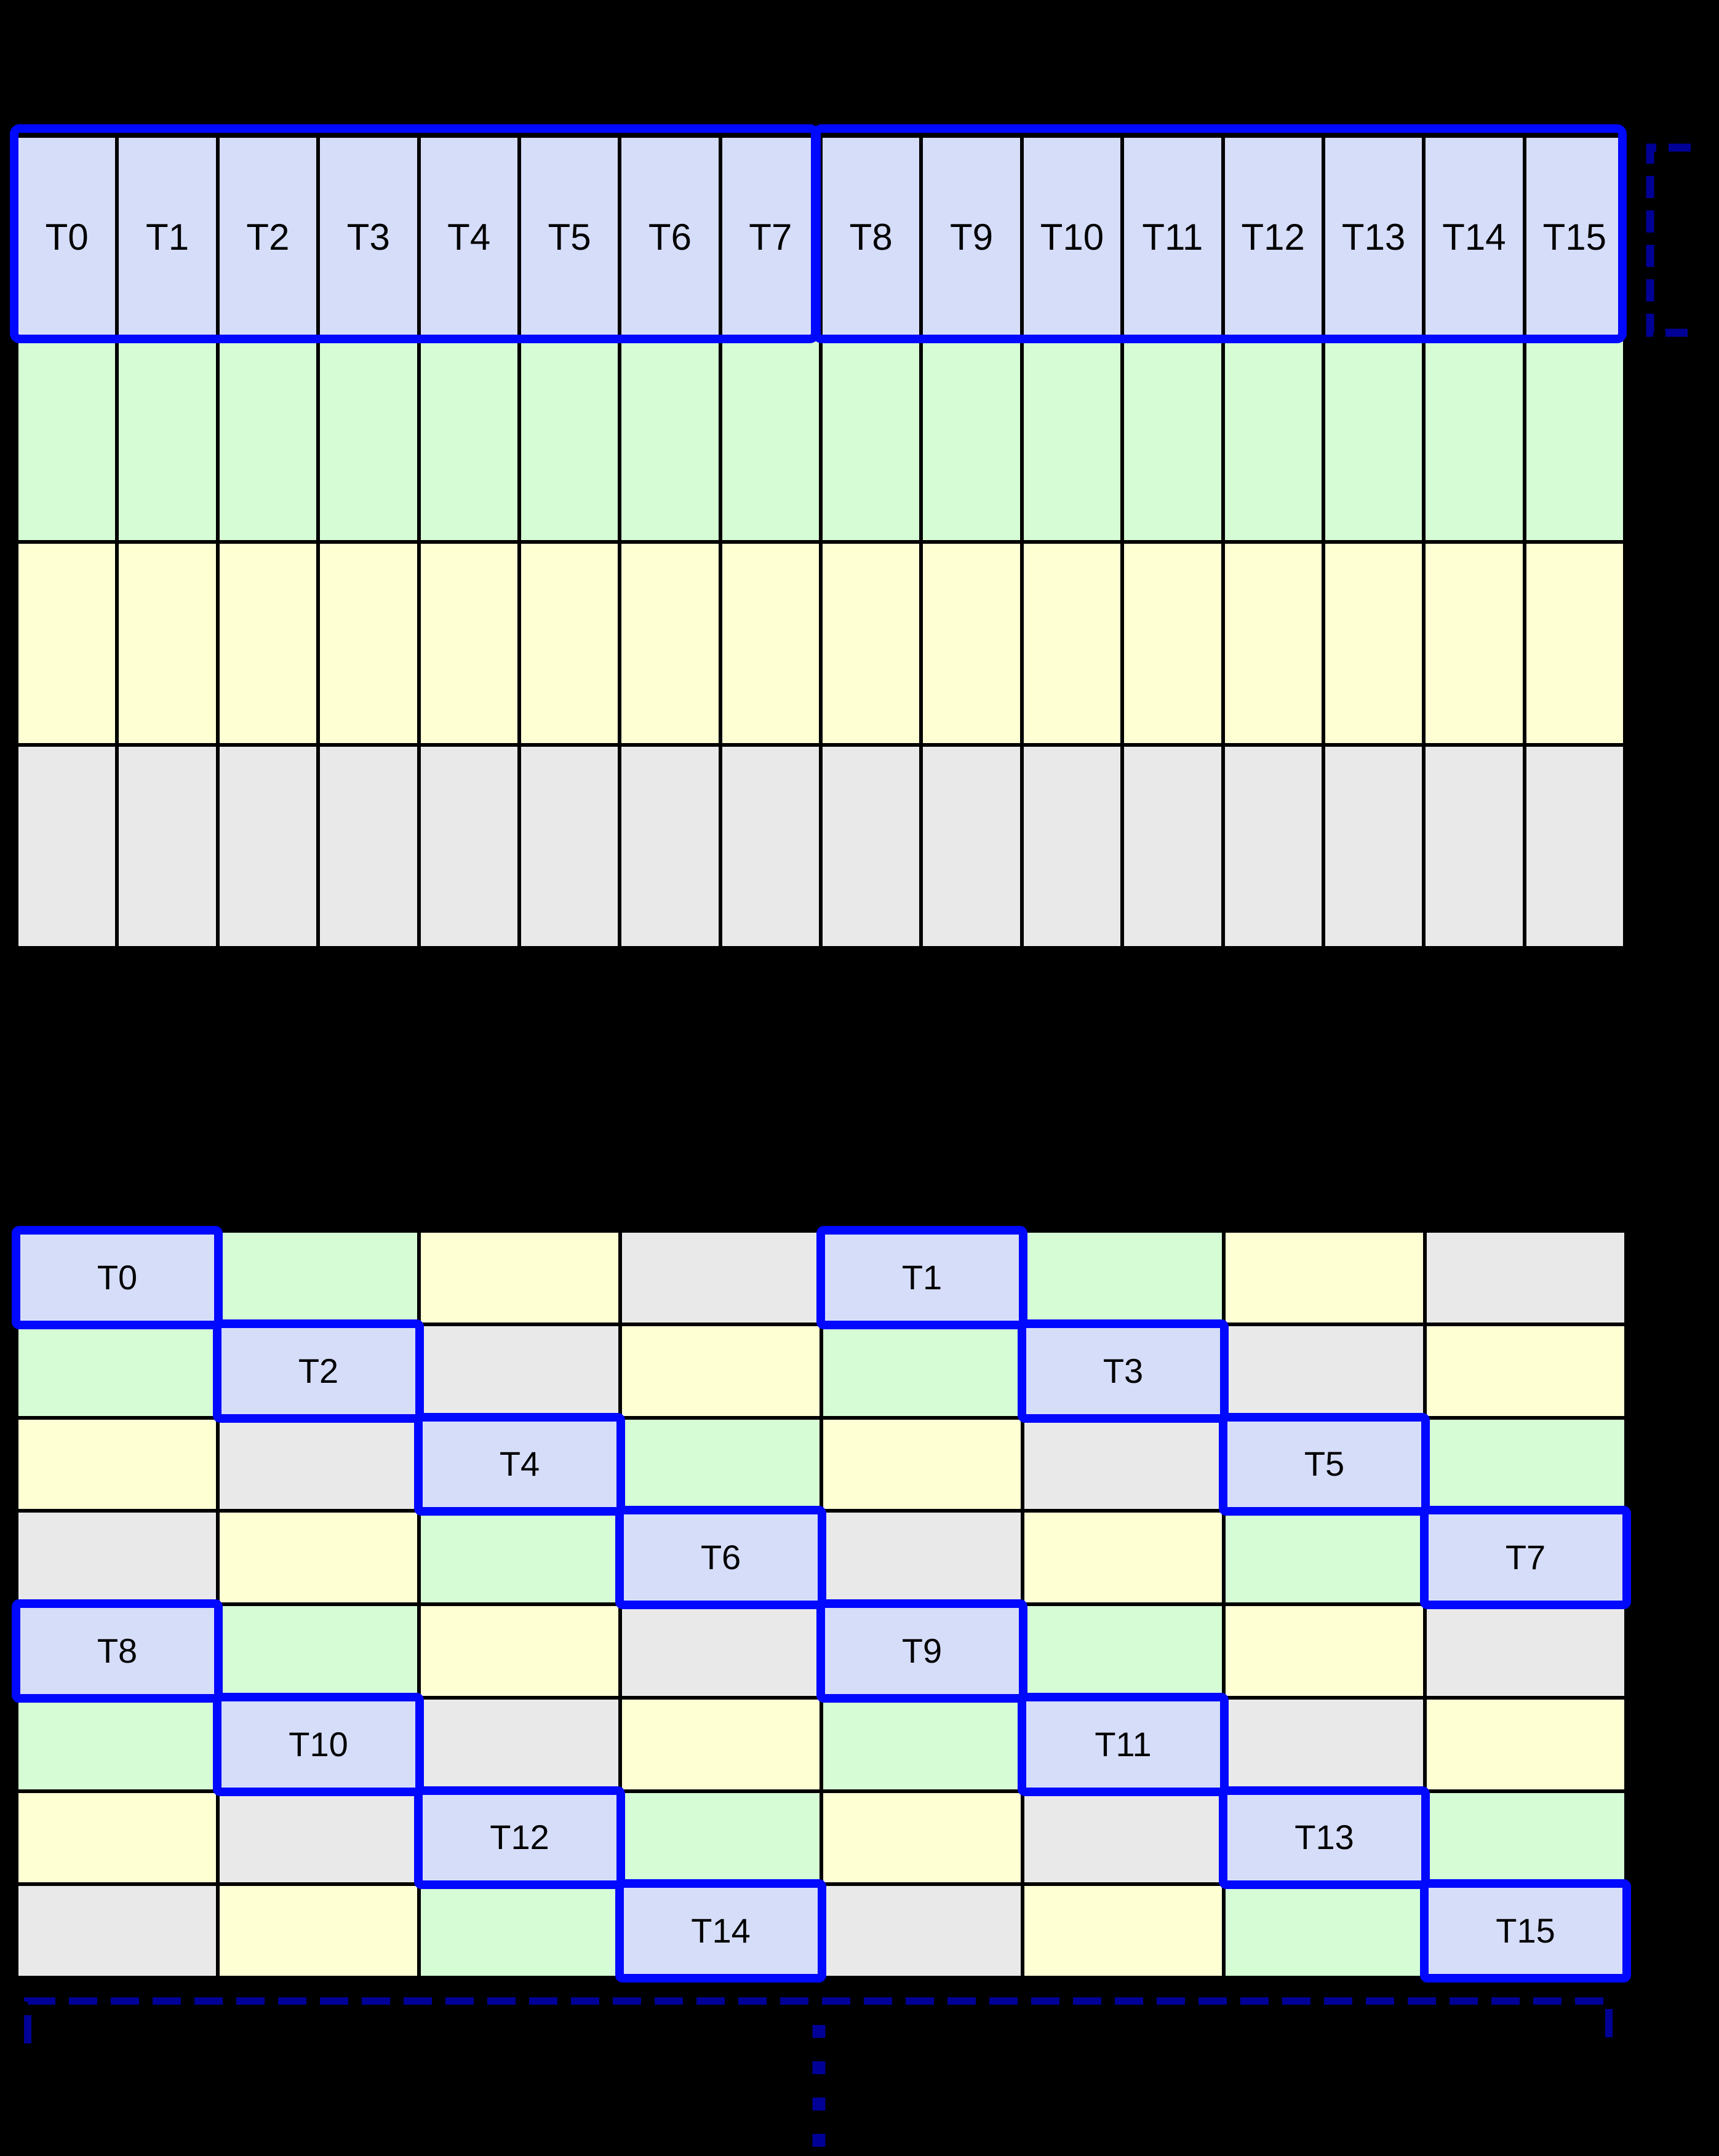  Describe the element at coordinates (1526, 1744) in the screenshot. I see `grid2-cell-r5c7` at that location.